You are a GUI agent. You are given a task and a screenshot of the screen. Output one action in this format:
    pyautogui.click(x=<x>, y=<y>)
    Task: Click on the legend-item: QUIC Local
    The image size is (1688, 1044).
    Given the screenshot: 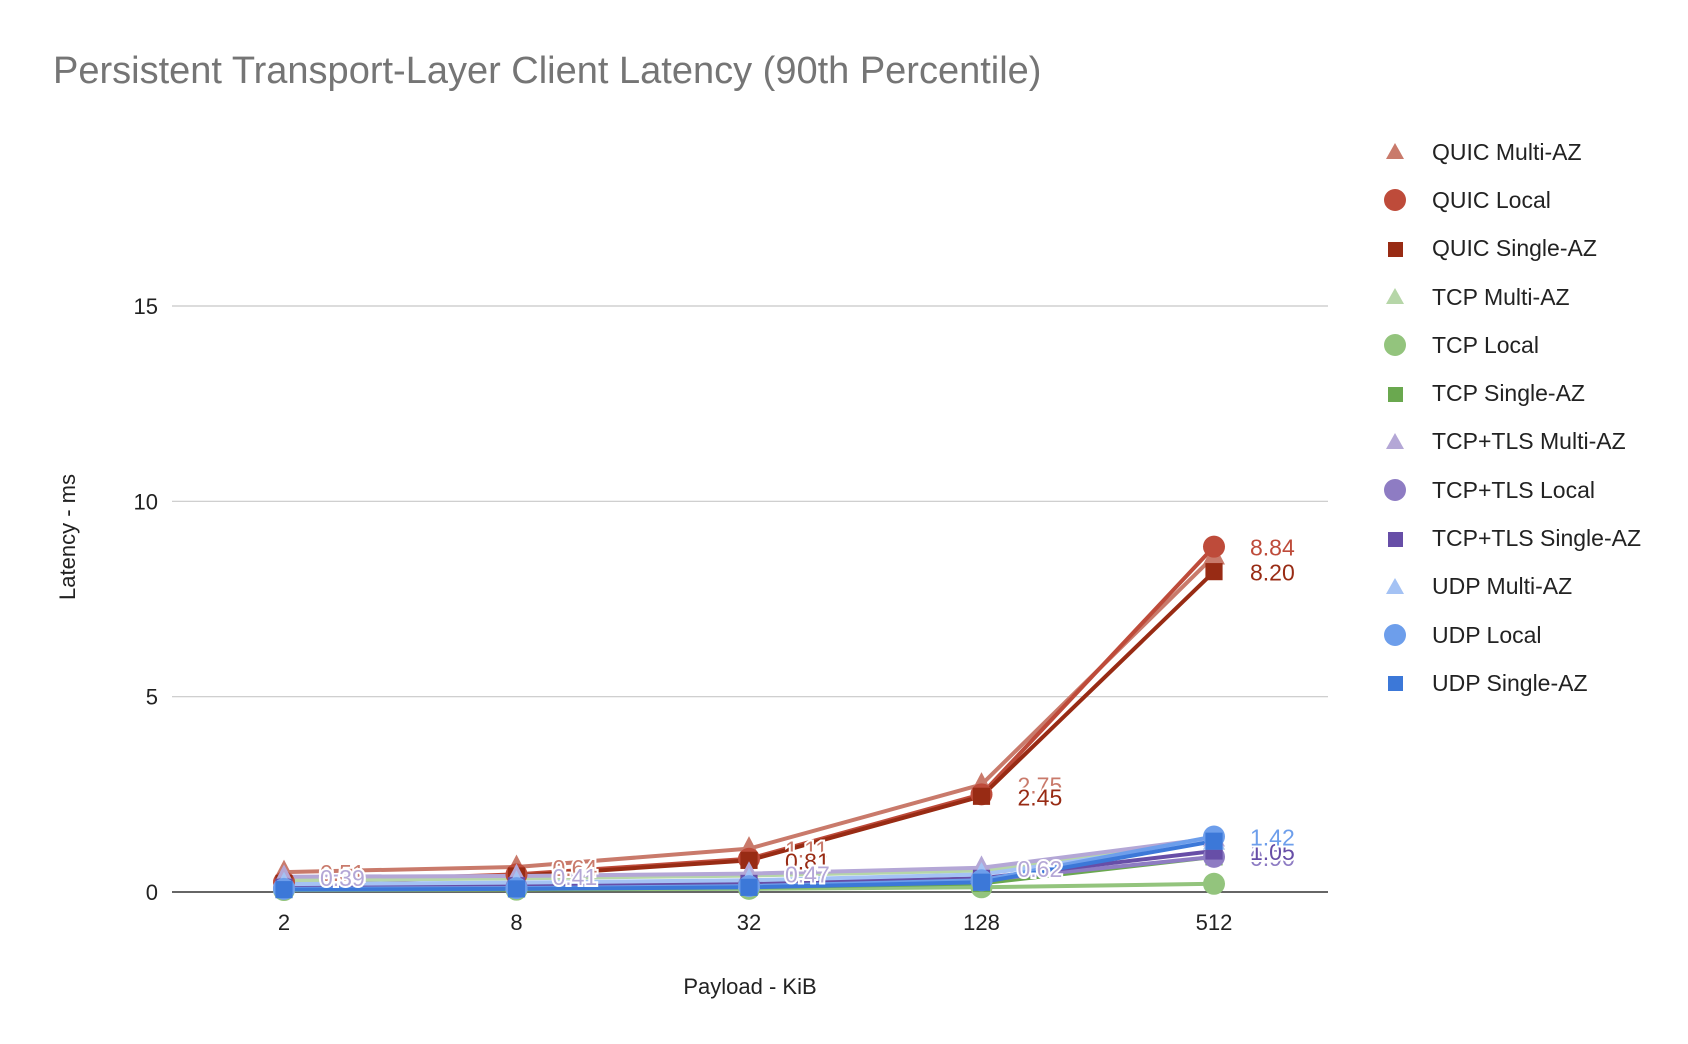 What is the action you would take?
    pyautogui.click(x=1510, y=200)
    